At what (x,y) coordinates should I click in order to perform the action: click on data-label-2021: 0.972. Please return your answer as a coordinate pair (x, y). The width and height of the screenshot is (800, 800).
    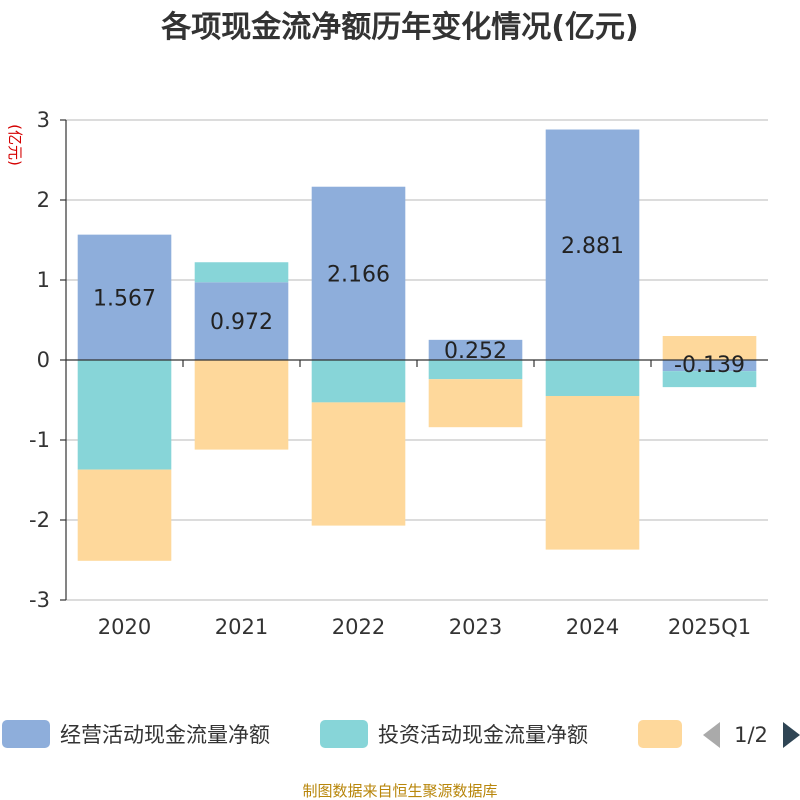
    Looking at the image, I should click on (241, 322).